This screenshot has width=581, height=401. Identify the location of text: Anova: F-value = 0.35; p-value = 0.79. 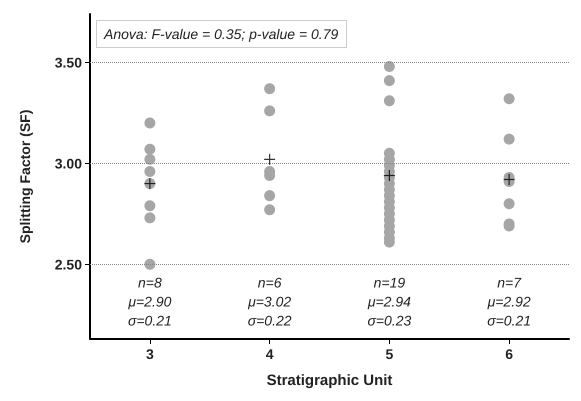
(220, 34).